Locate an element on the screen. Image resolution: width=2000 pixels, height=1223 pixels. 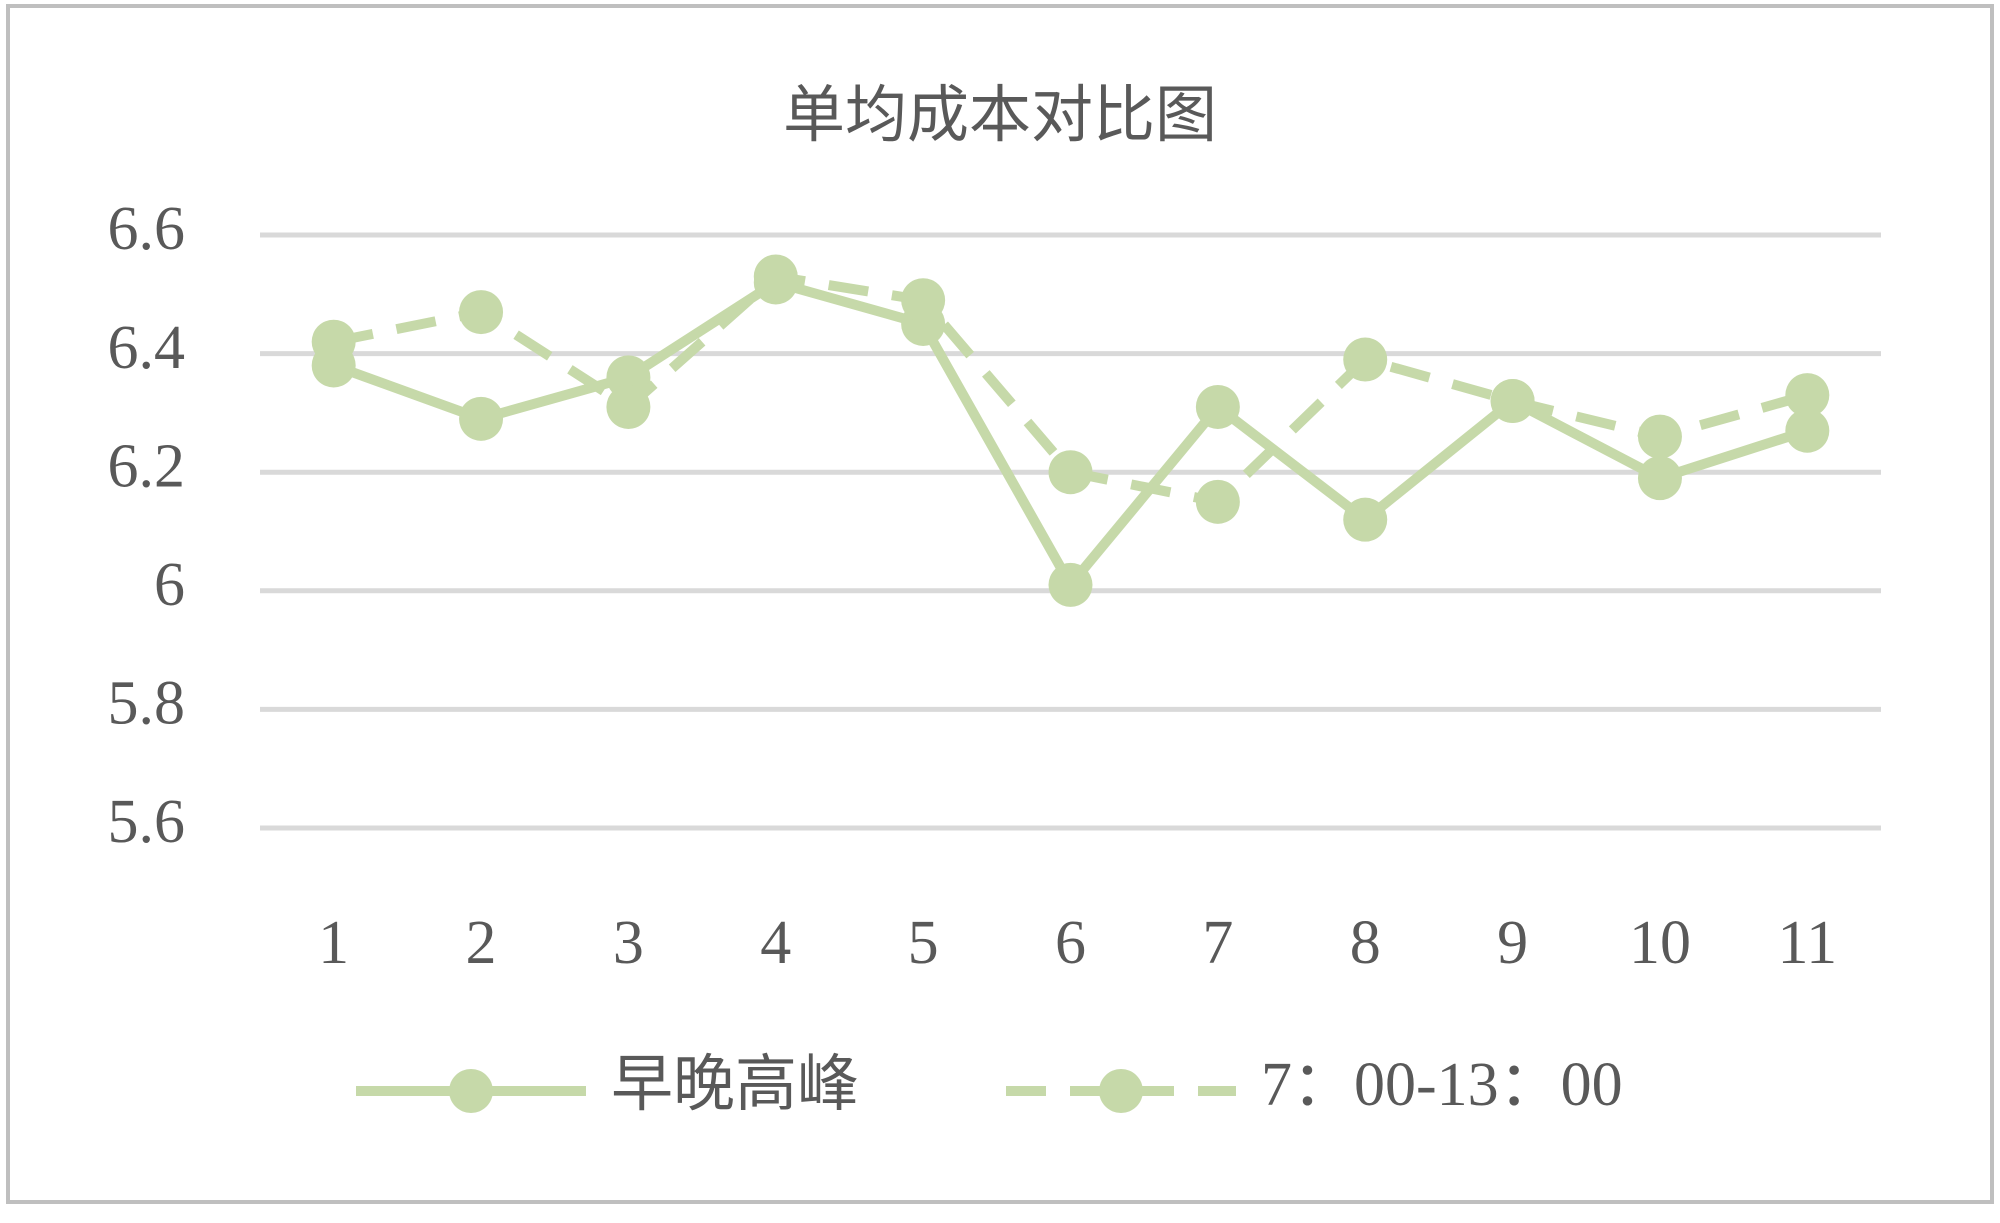
x-tick-label: 5 is located at coordinates (923, 943).